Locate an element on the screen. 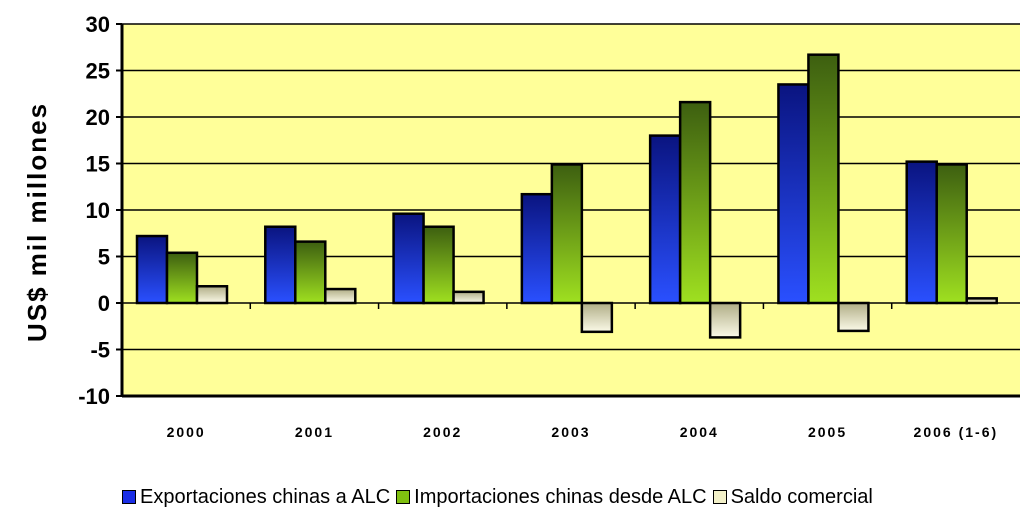  bar-3-2001 is located at coordinates (340, 296).